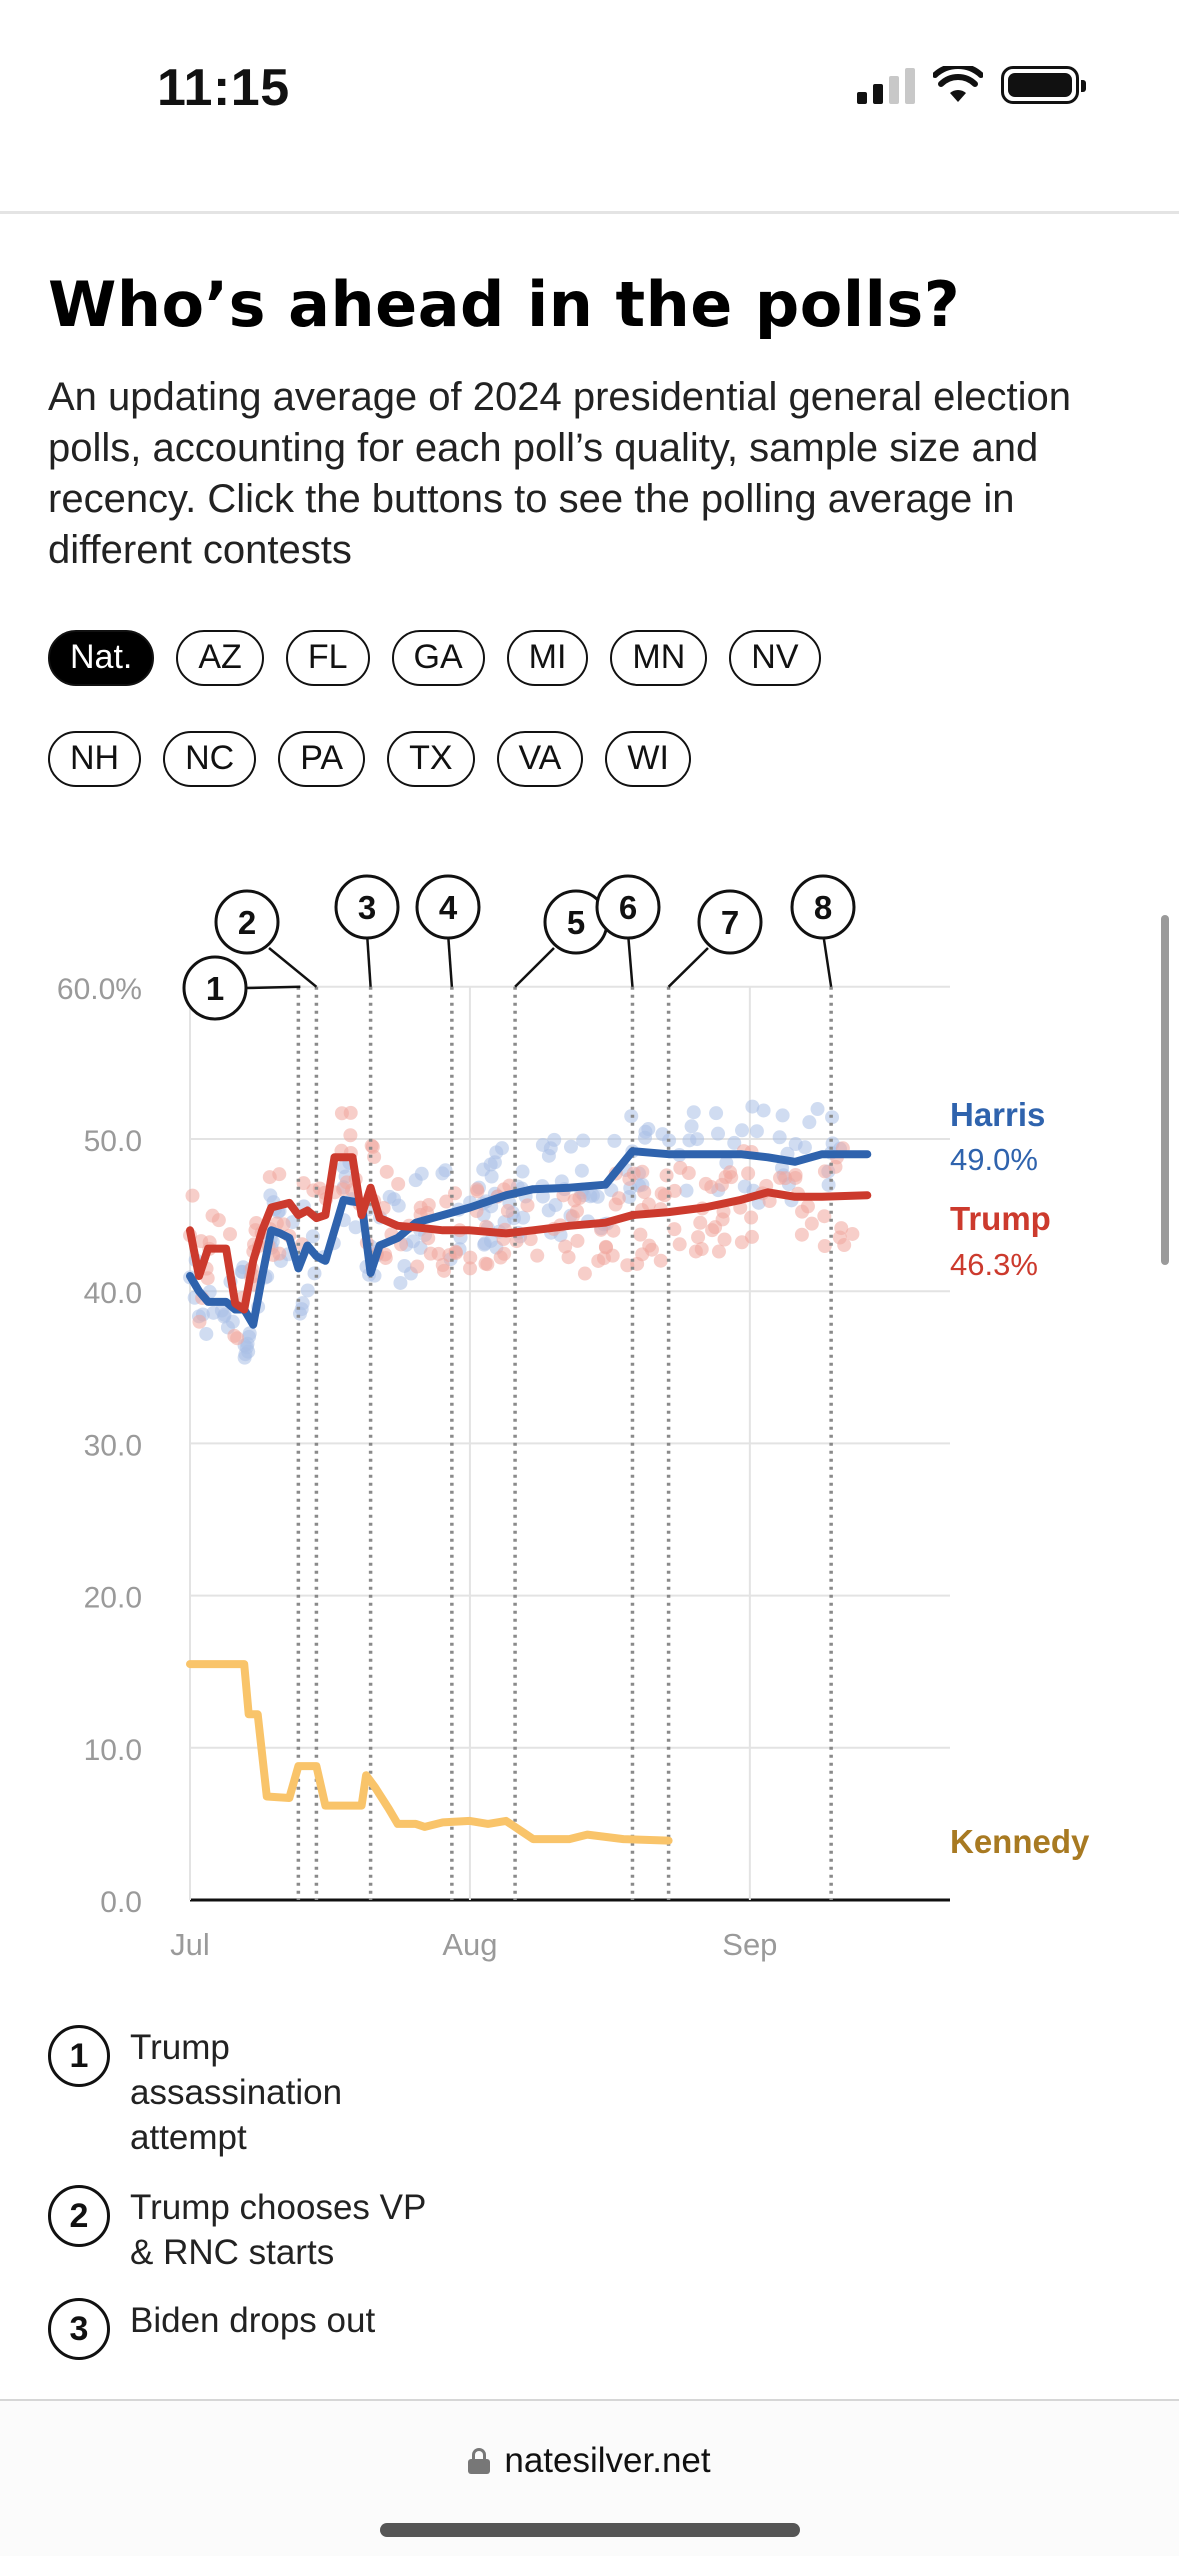 The width and height of the screenshot is (1179, 2556). I want to click on filter-pill-nat: Nat., so click(101, 658).